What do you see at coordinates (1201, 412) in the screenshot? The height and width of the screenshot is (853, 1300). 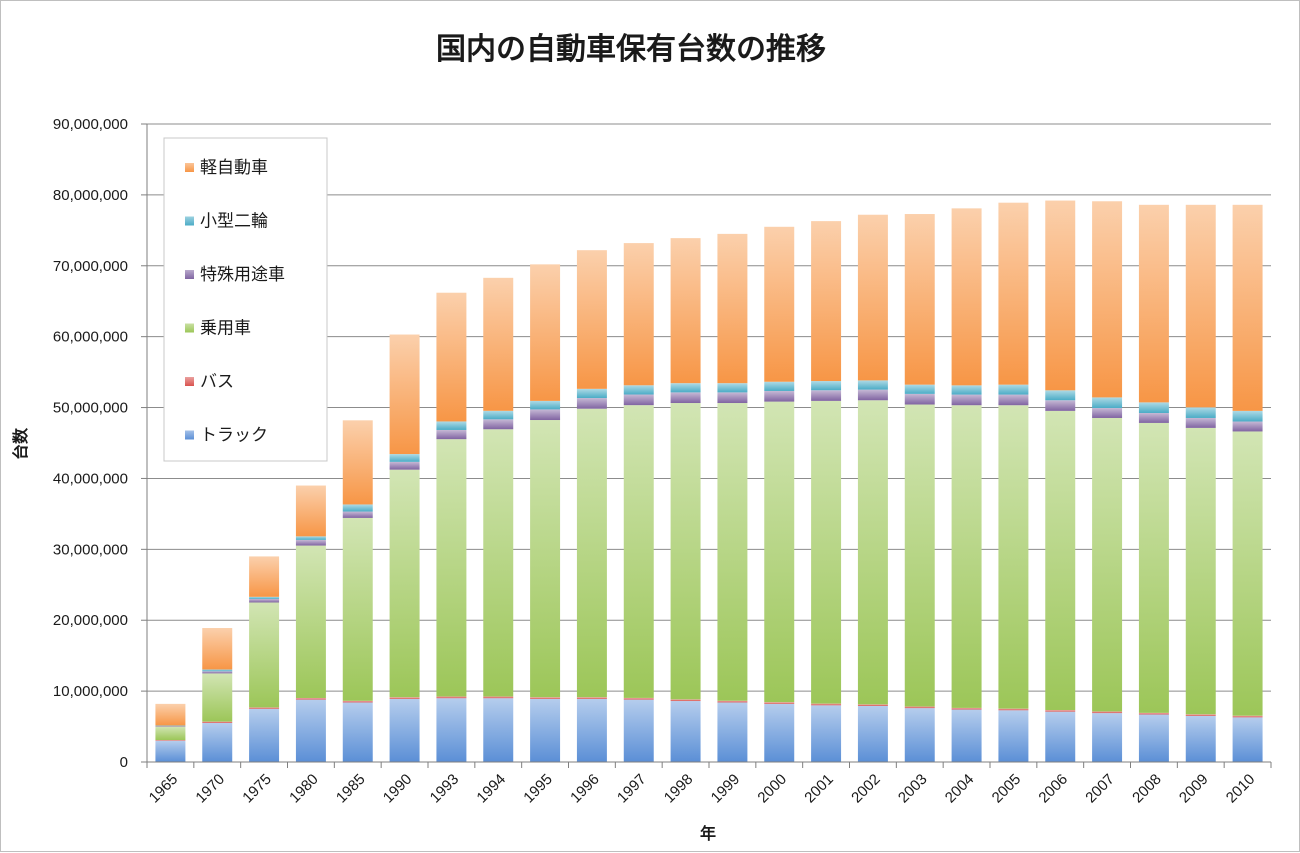 I see `bar-segment-2009-小型二輪` at bounding box center [1201, 412].